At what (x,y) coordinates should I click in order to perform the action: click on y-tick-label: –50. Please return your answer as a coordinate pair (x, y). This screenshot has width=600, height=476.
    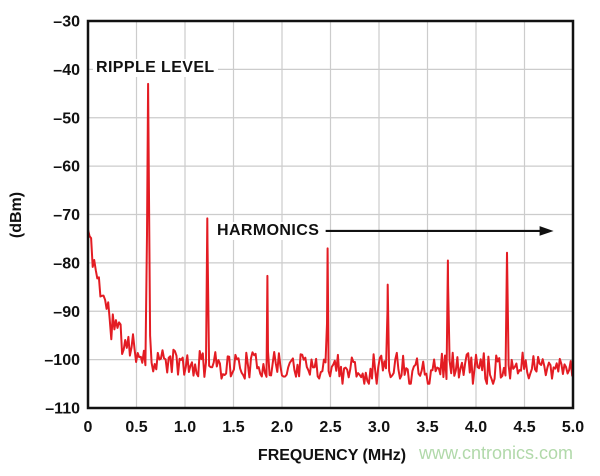
    Looking at the image, I should click on (66, 118).